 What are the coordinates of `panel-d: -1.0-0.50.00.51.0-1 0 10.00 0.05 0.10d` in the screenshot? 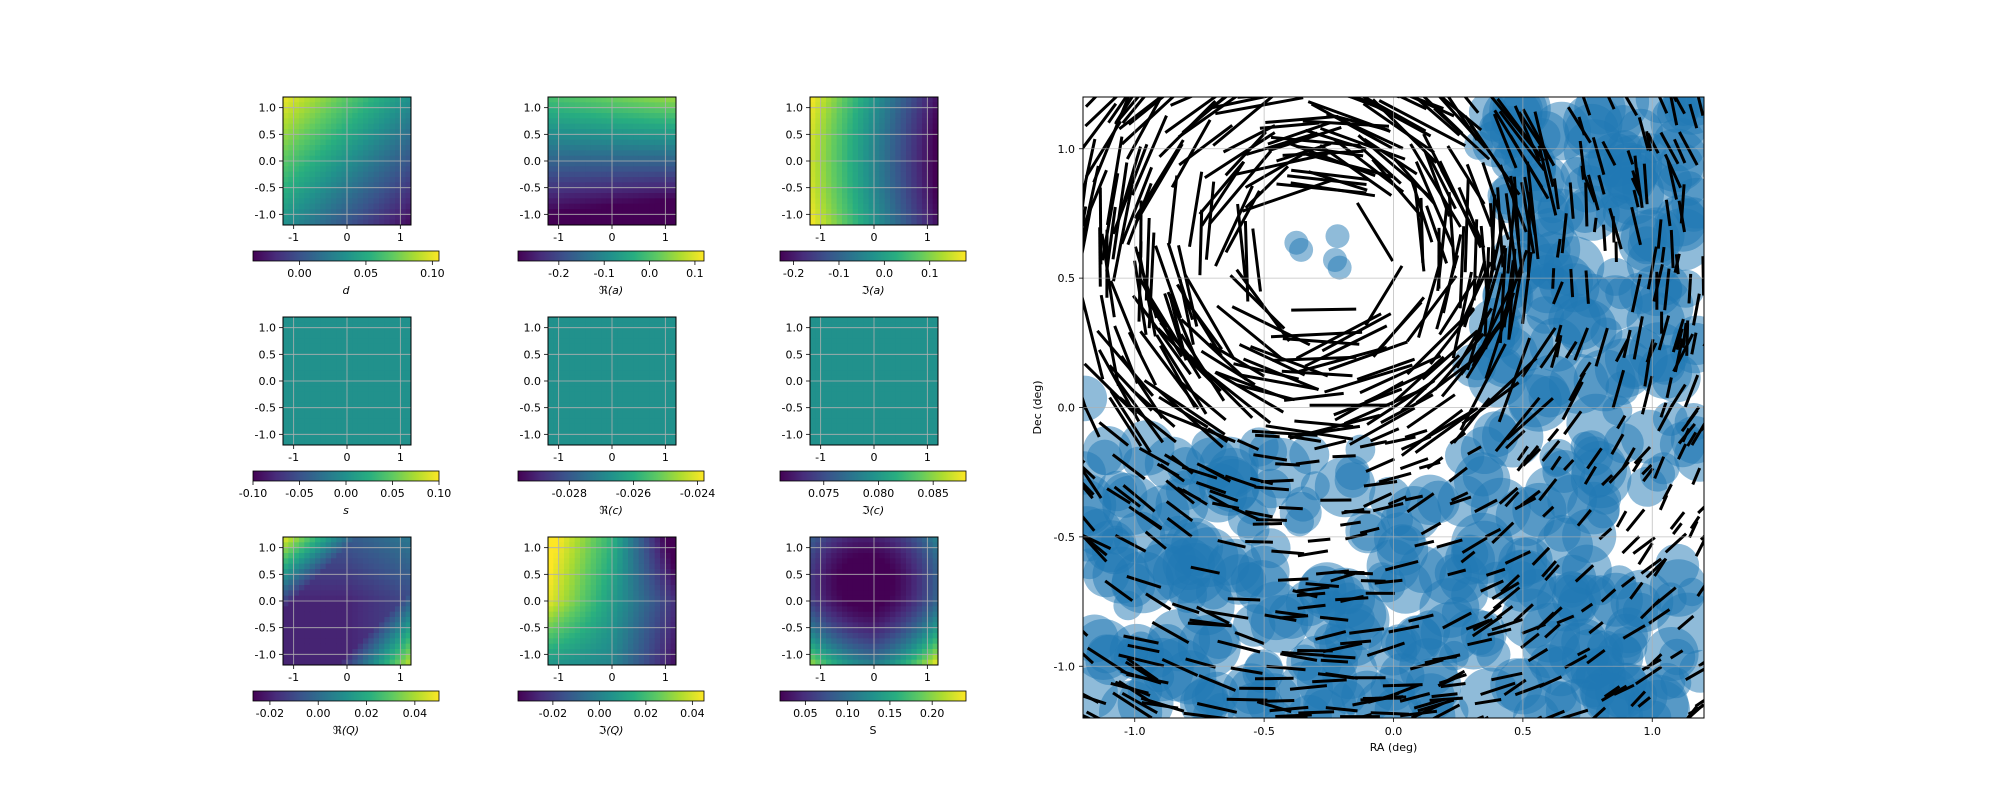 It's located at (348, 196).